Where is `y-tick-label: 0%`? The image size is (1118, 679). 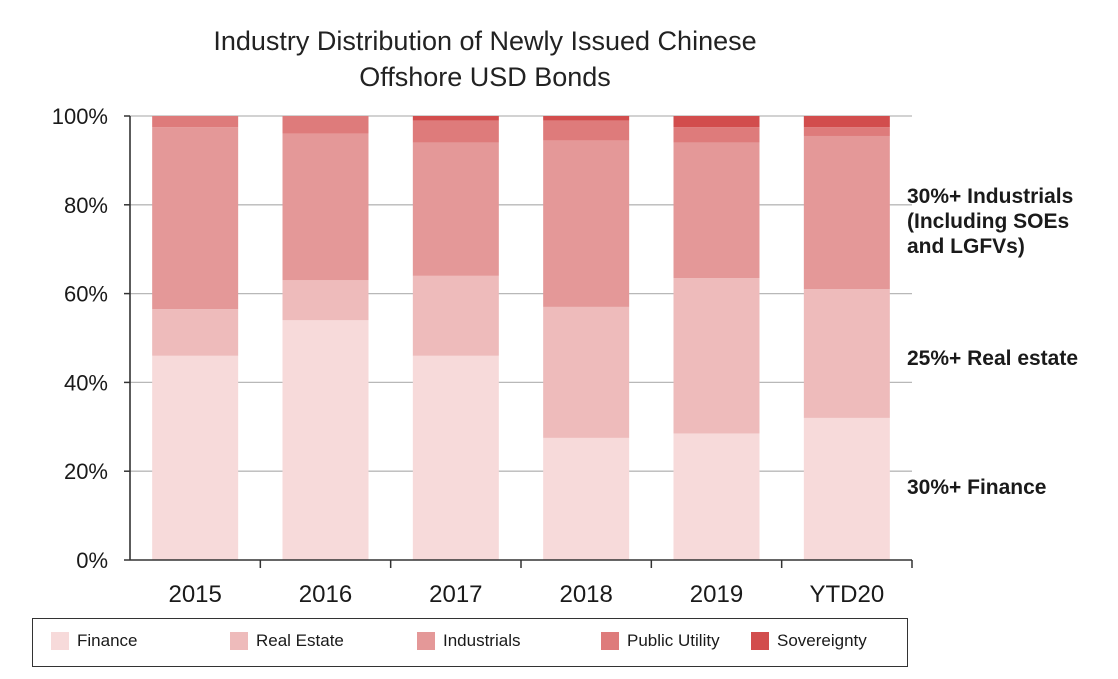
y-tick-label: 0% is located at coordinates (92, 560).